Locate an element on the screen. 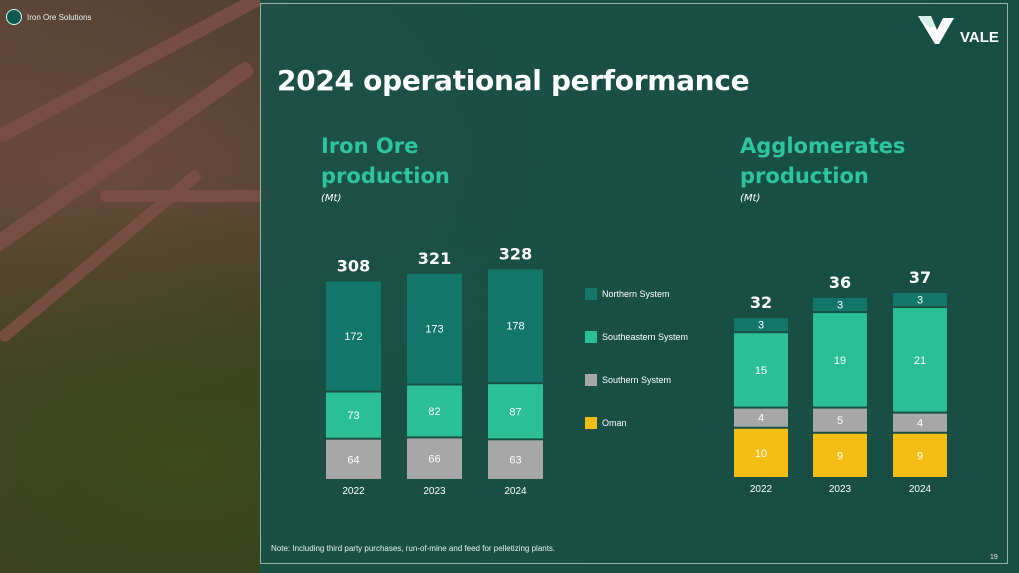  data-label: 178 is located at coordinates (515, 327).